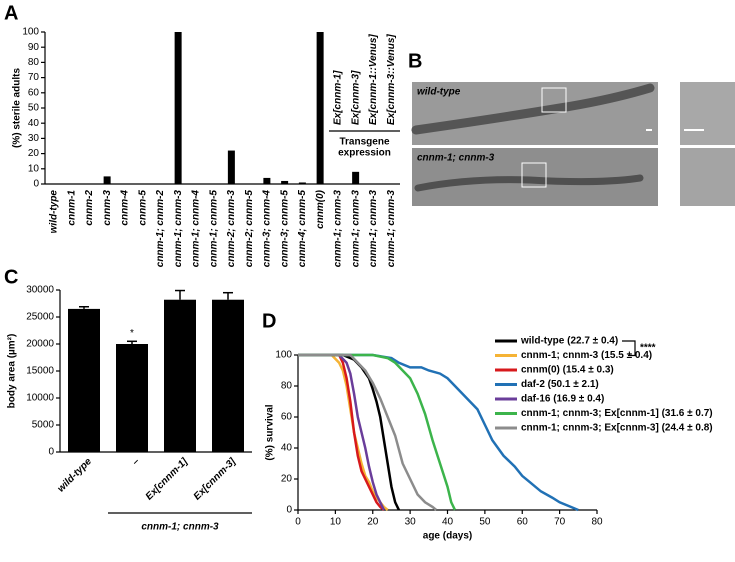  Describe the element at coordinates (89, 208) in the screenshot. I see `x-tick-label: cnnm-2` at that location.